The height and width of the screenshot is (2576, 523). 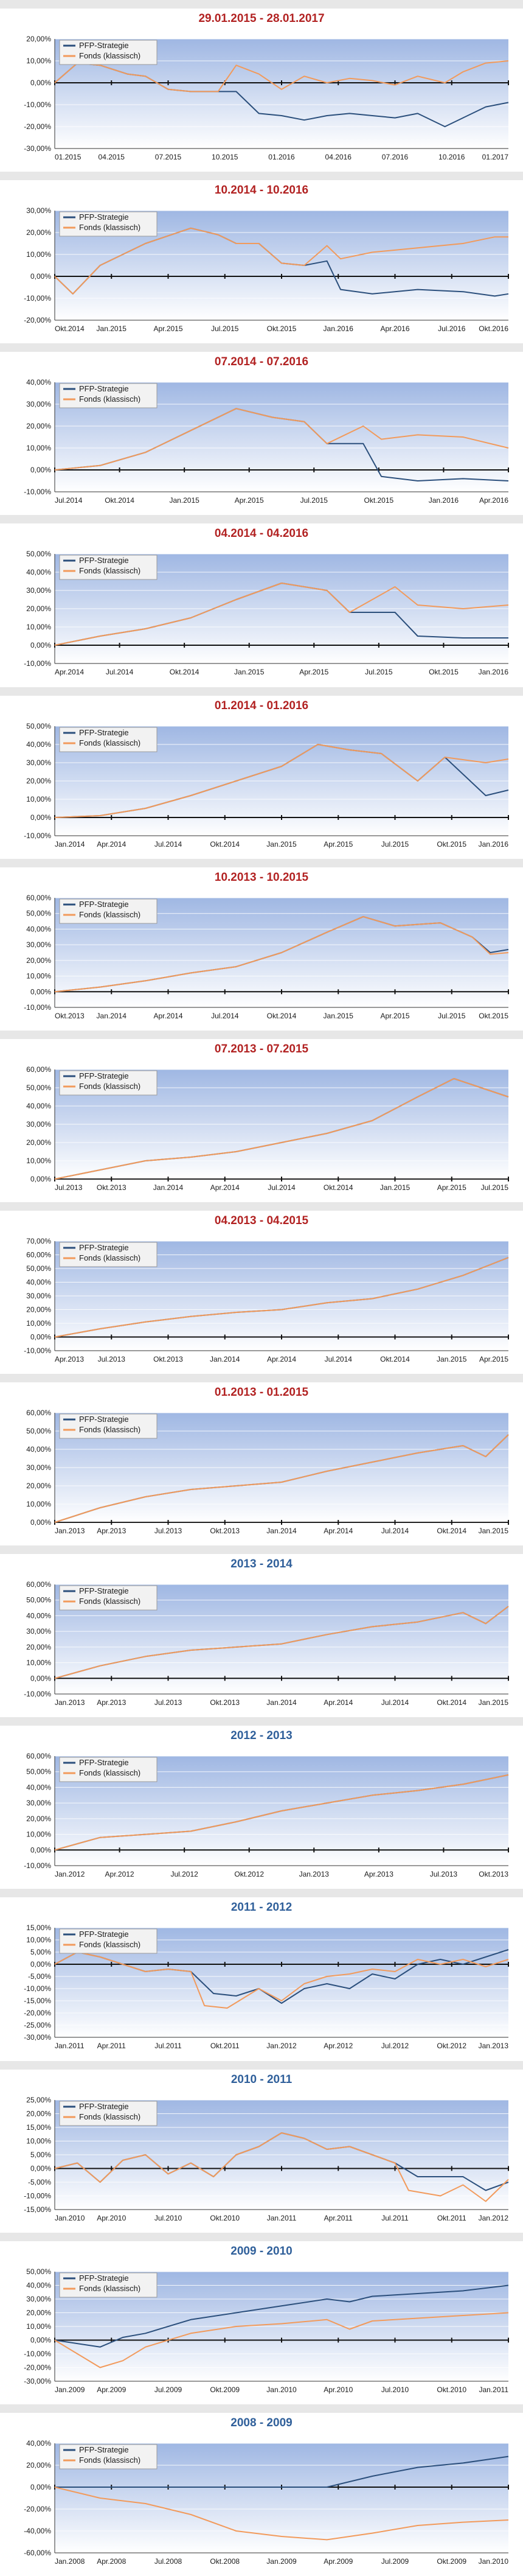 What do you see at coordinates (120, 1874) in the screenshot?
I see `x-tick-label: Apr.2012` at bounding box center [120, 1874].